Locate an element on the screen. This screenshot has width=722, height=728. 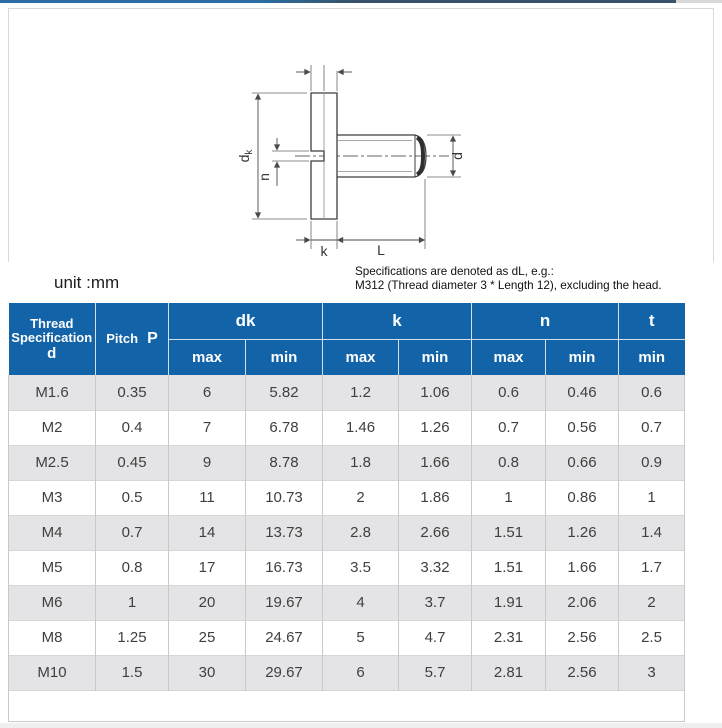
table-cell: 0.6 is located at coordinates (508, 392).